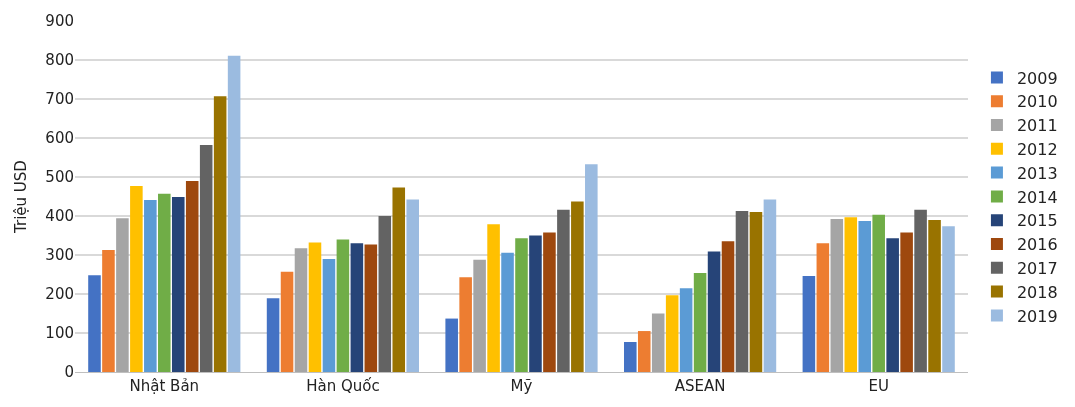 This screenshot has height=407, width=1075. I want to click on legend-label: 2012, so click(1037, 150).